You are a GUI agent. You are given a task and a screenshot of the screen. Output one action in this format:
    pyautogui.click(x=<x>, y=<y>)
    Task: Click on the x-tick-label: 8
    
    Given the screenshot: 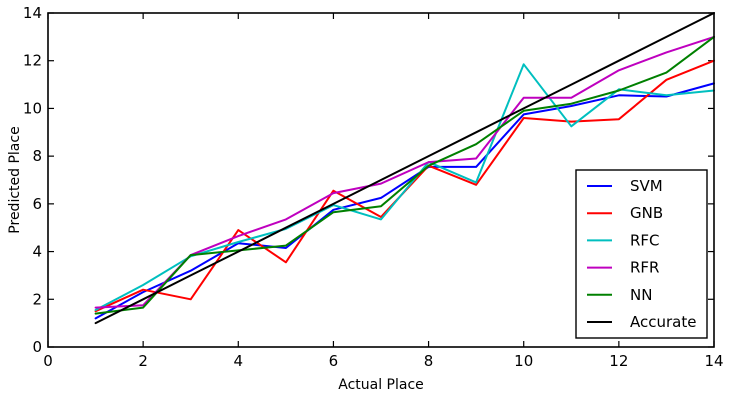 What is the action you would take?
    pyautogui.click(x=429, y=361)
    